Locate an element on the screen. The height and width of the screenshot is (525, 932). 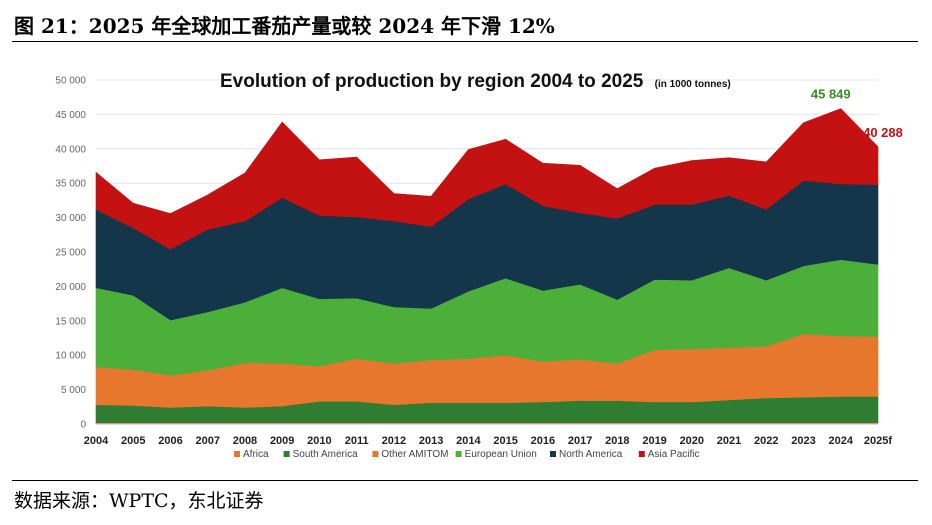
y-tick-label: 15 000 is located at coordinates (70, 321).